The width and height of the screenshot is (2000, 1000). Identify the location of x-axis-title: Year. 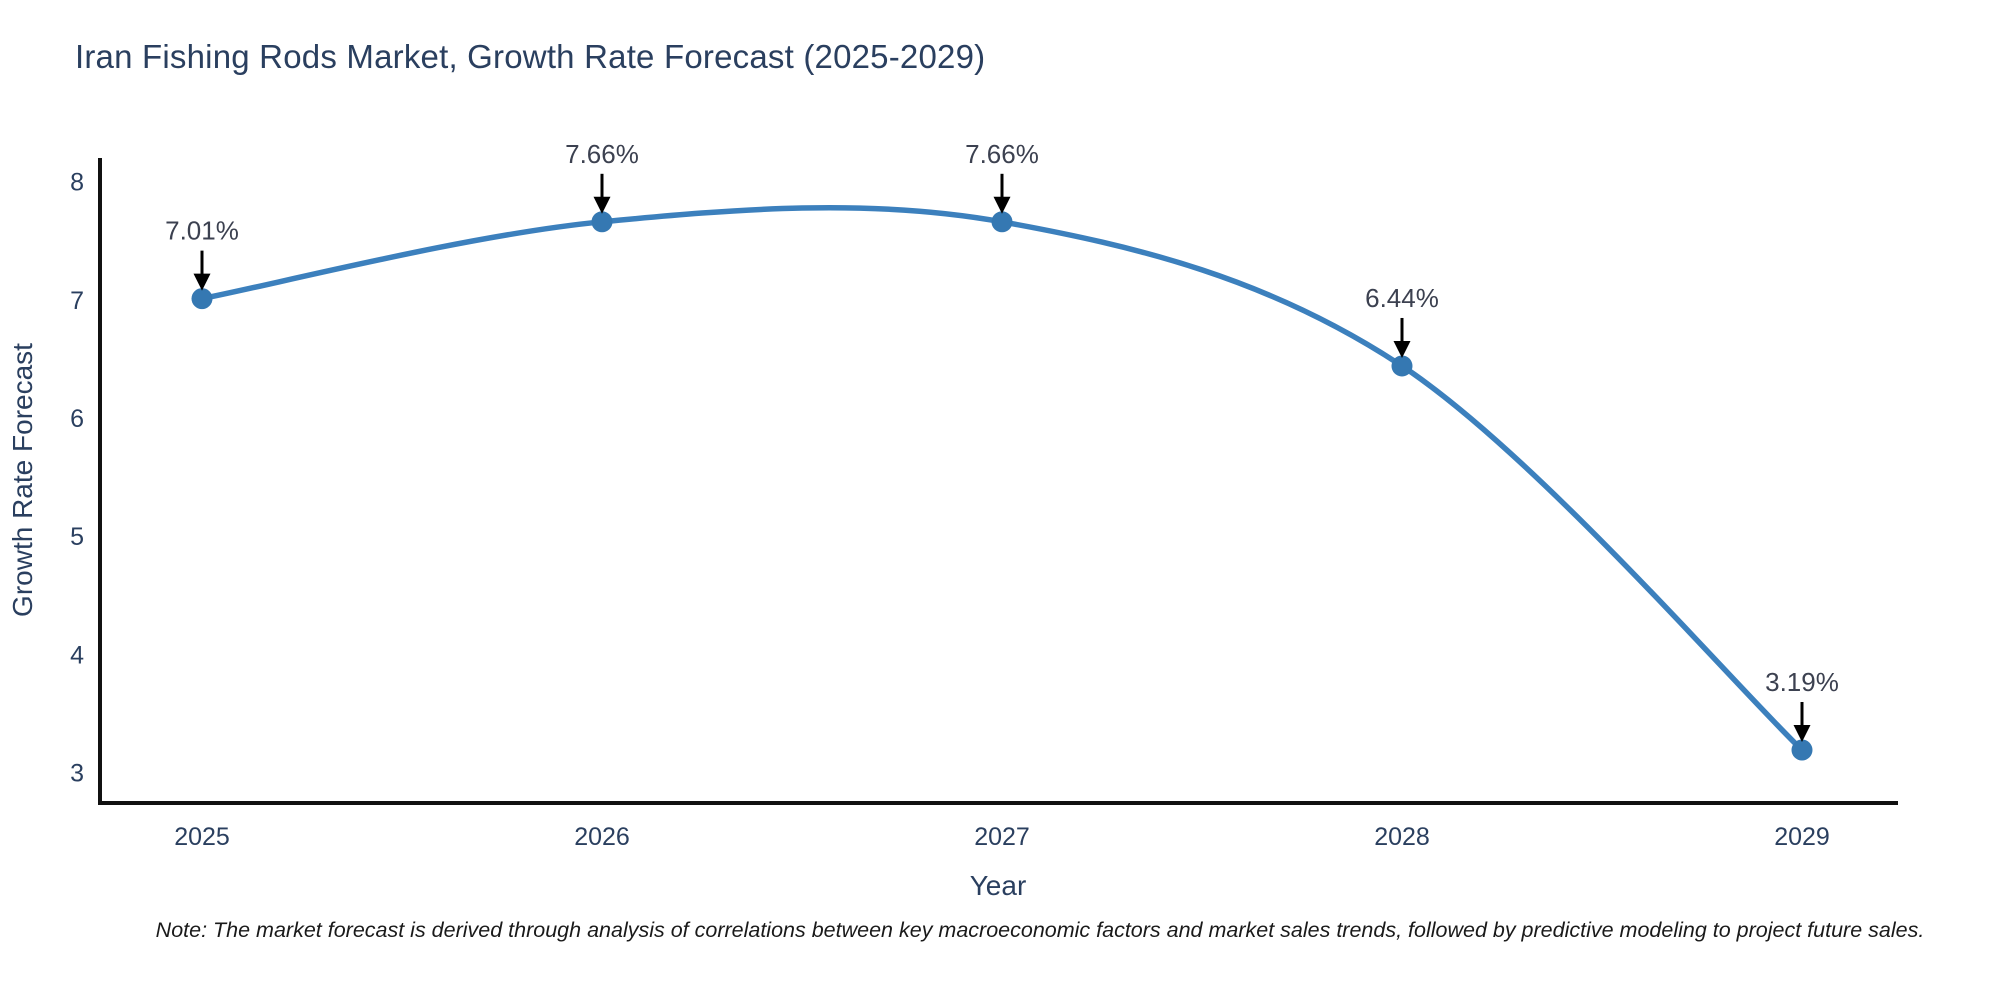
(998, 885).